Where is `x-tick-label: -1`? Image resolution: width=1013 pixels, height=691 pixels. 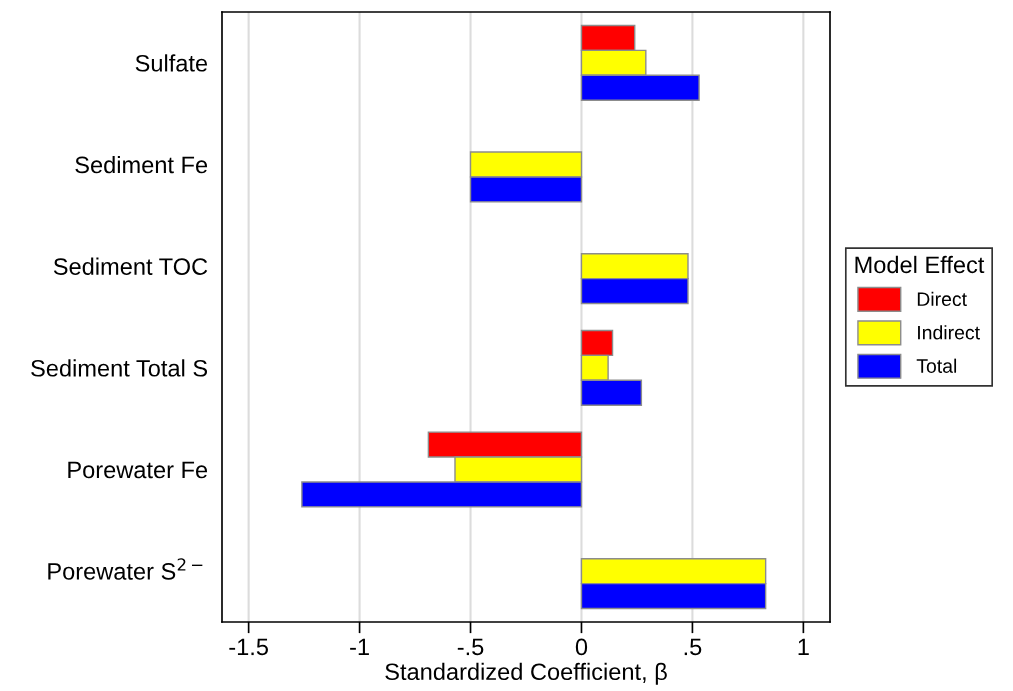
x-tick-label: -1 is located at coordinates (359, 647).